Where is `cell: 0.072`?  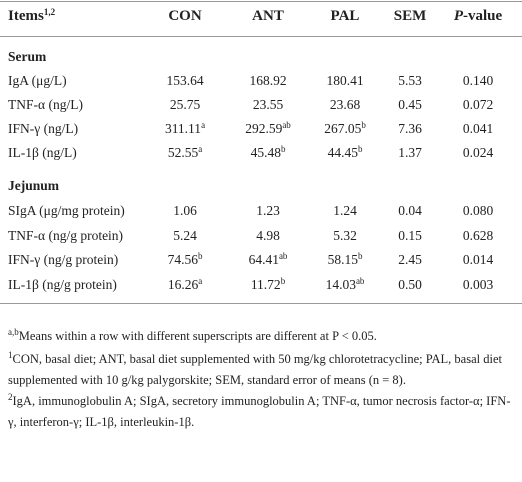 cell: 0.072 is located at coordinates (478, 105).